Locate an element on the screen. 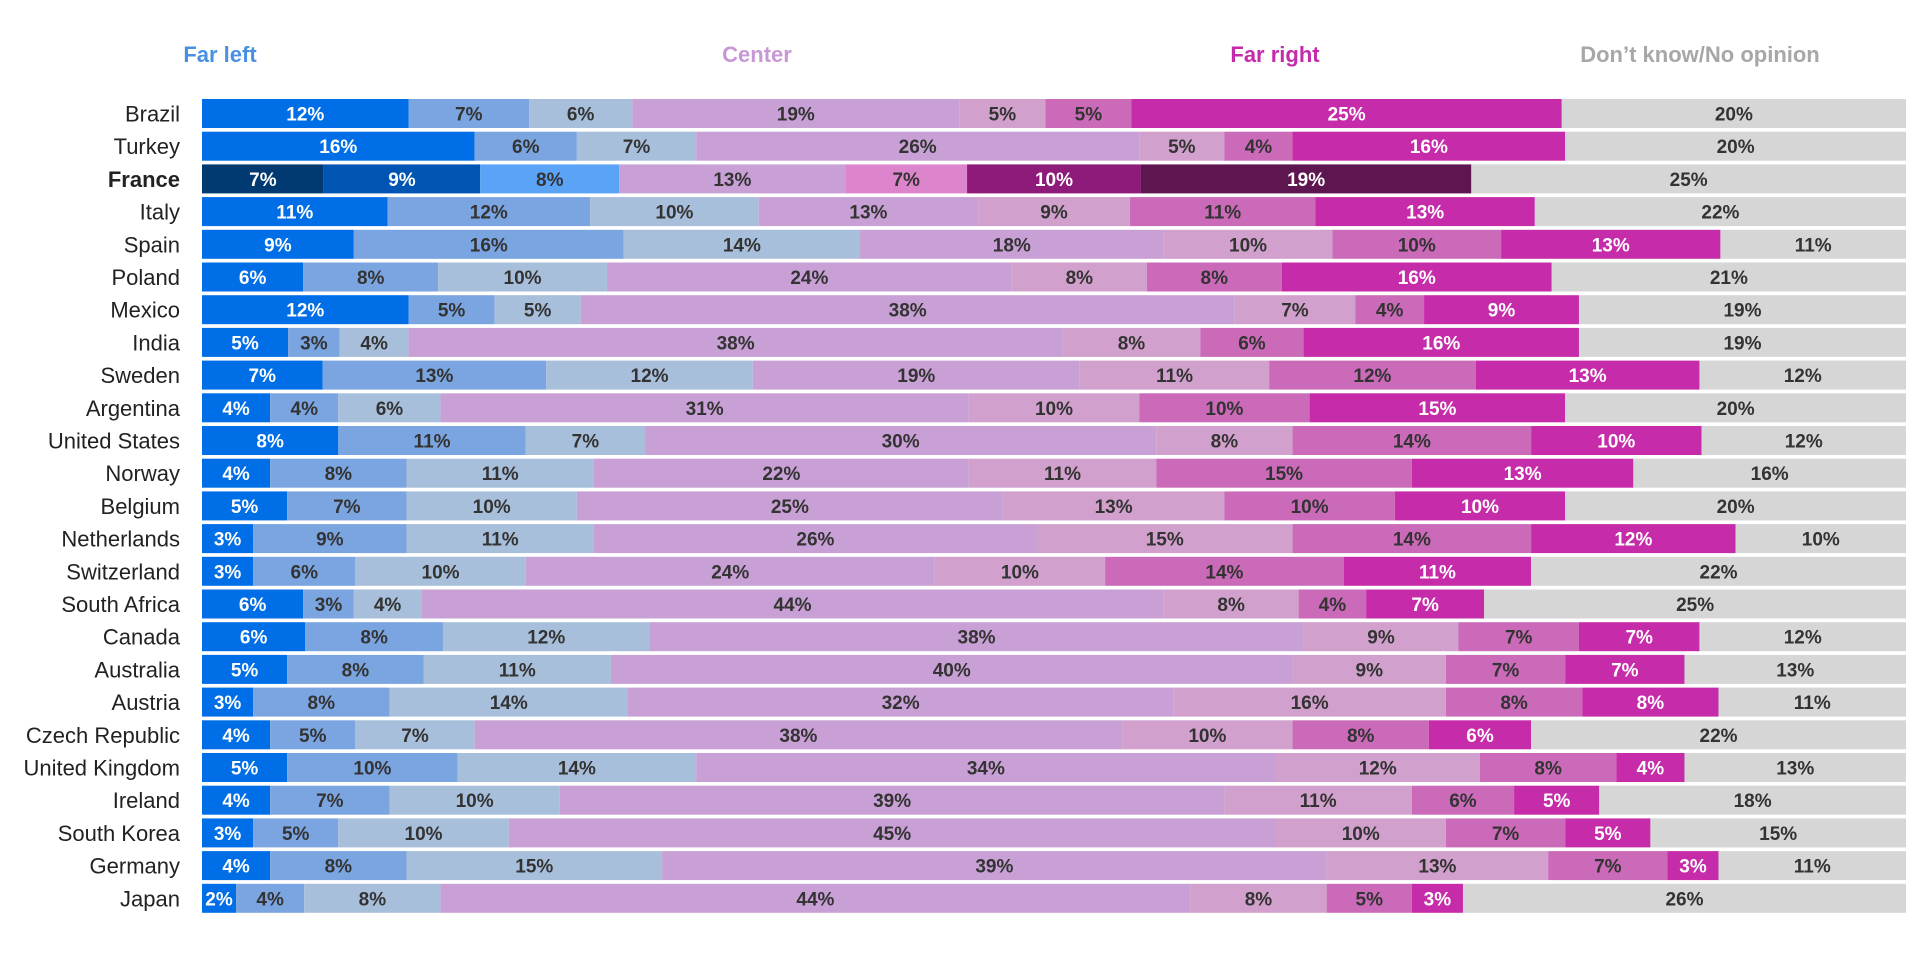  data-label-mexico-1: 5% is located at coordinates (452, 311).